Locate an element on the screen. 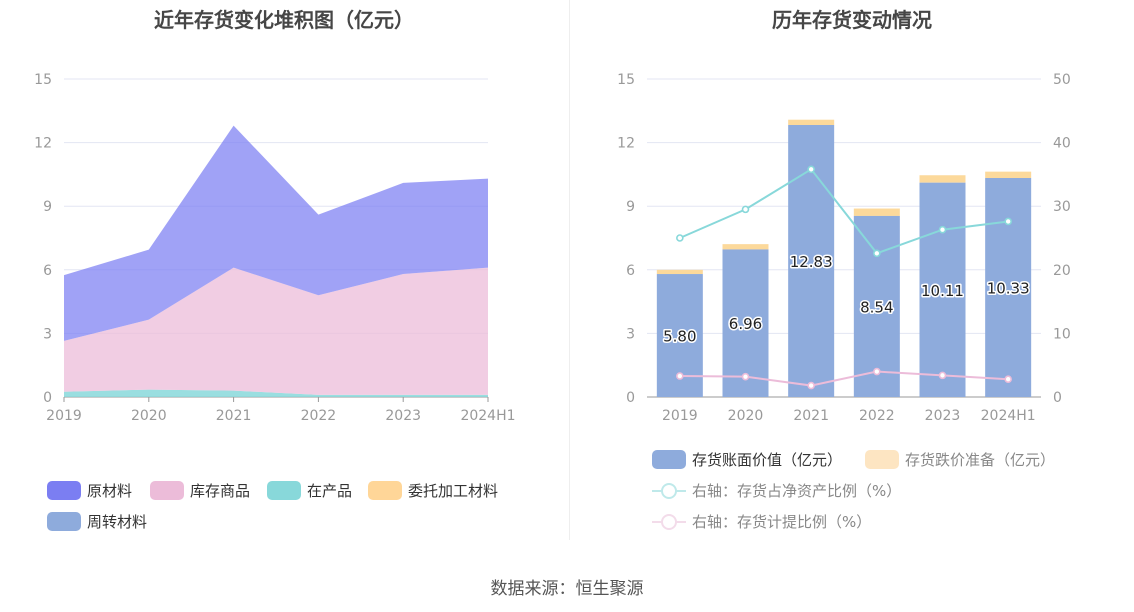  legend-item-raw-materials: 原材料 is located at coordinates (89, 490).